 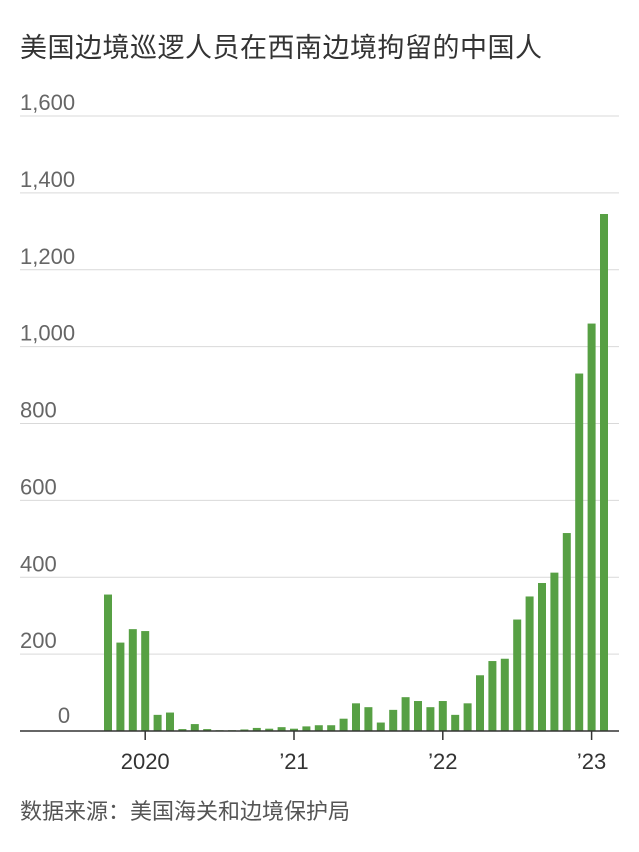 I want to click on y-tick-label: 1,200, so click(x=47, y=256).